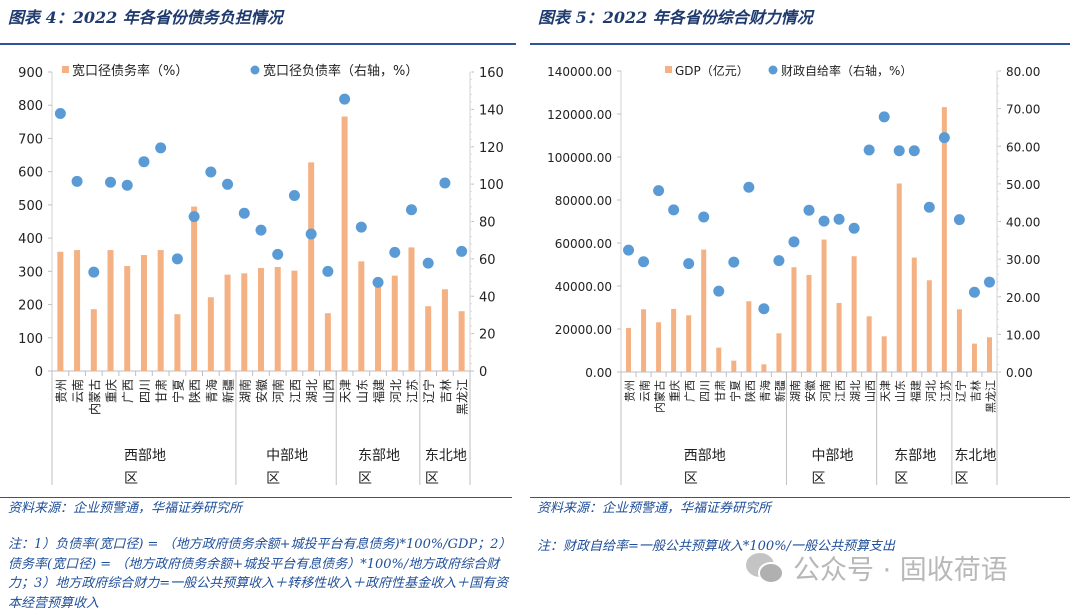 The height and width of the screenshot is (613, 1080). What do you see at coordinates (764, 309) in the screenshot?
I see `dot-青海` at bounding box center [764, 309].